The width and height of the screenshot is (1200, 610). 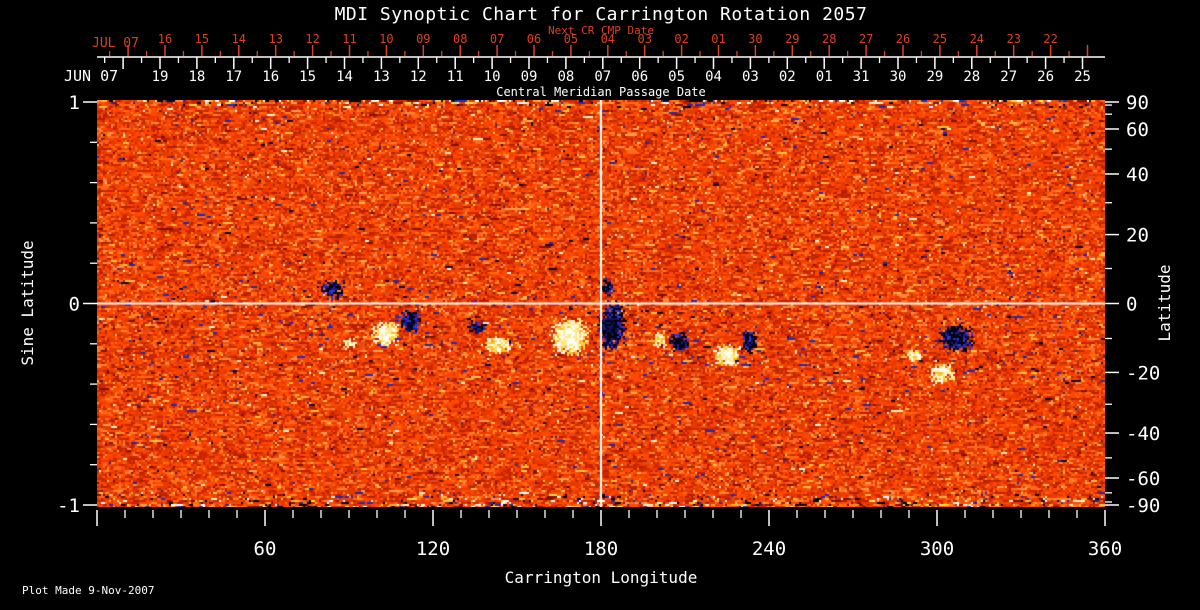 What do you see at coordinates (602, 77) in the screenshot?
I see `white-day-label: 07` at bounding box center [602, 77].